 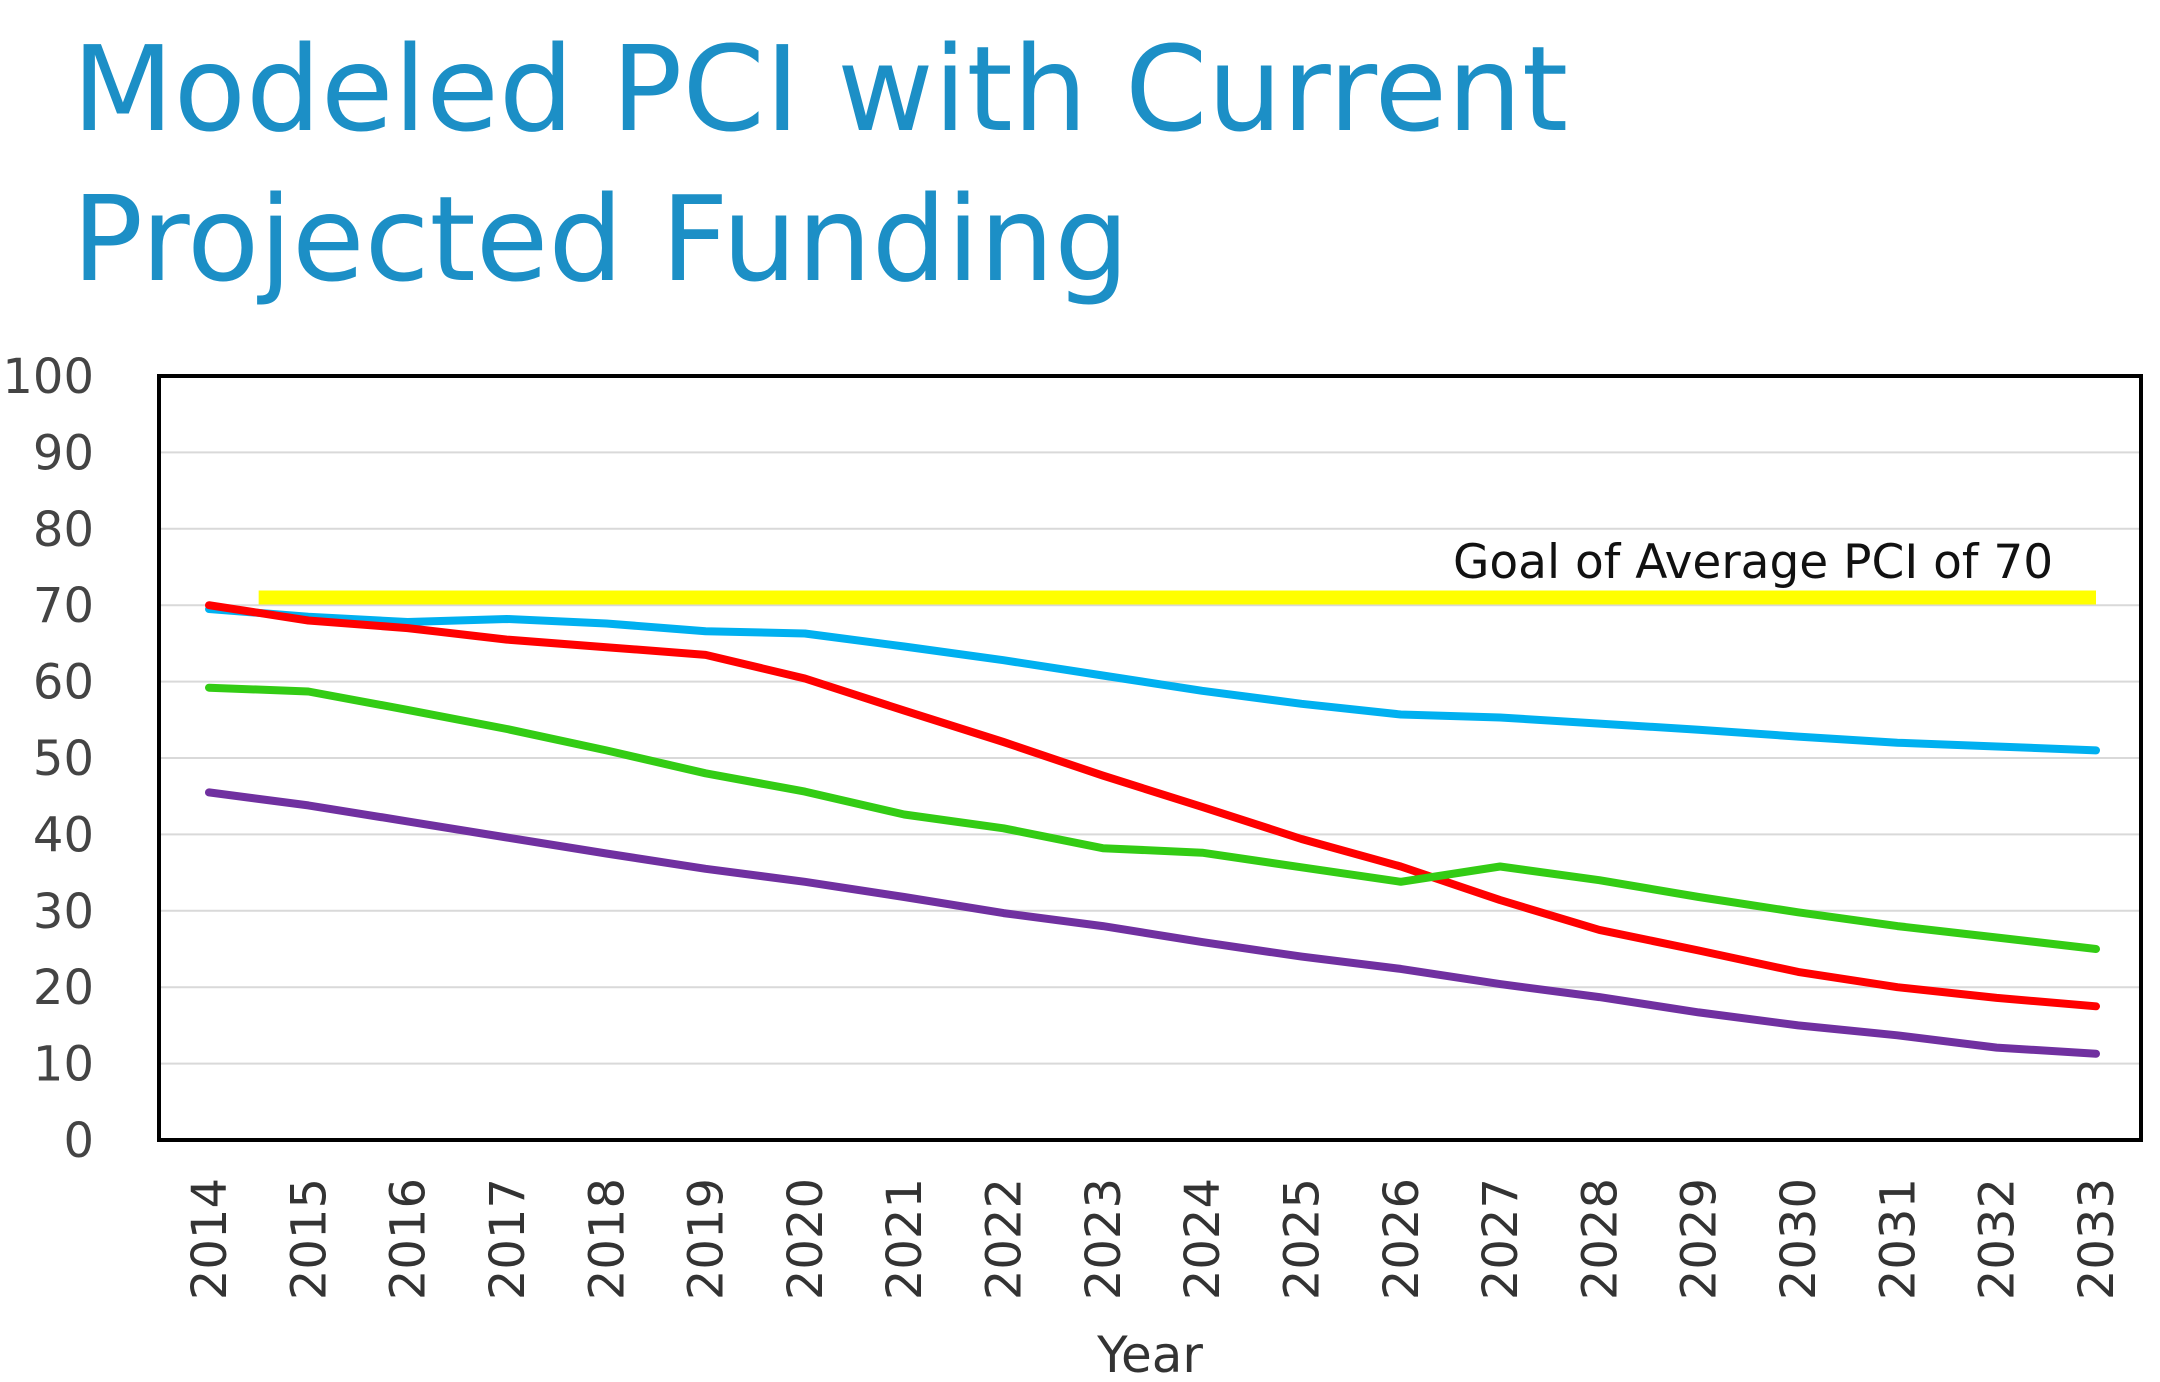 I want to click on y-tick-label-100: 100, so click(x=48, y=377).